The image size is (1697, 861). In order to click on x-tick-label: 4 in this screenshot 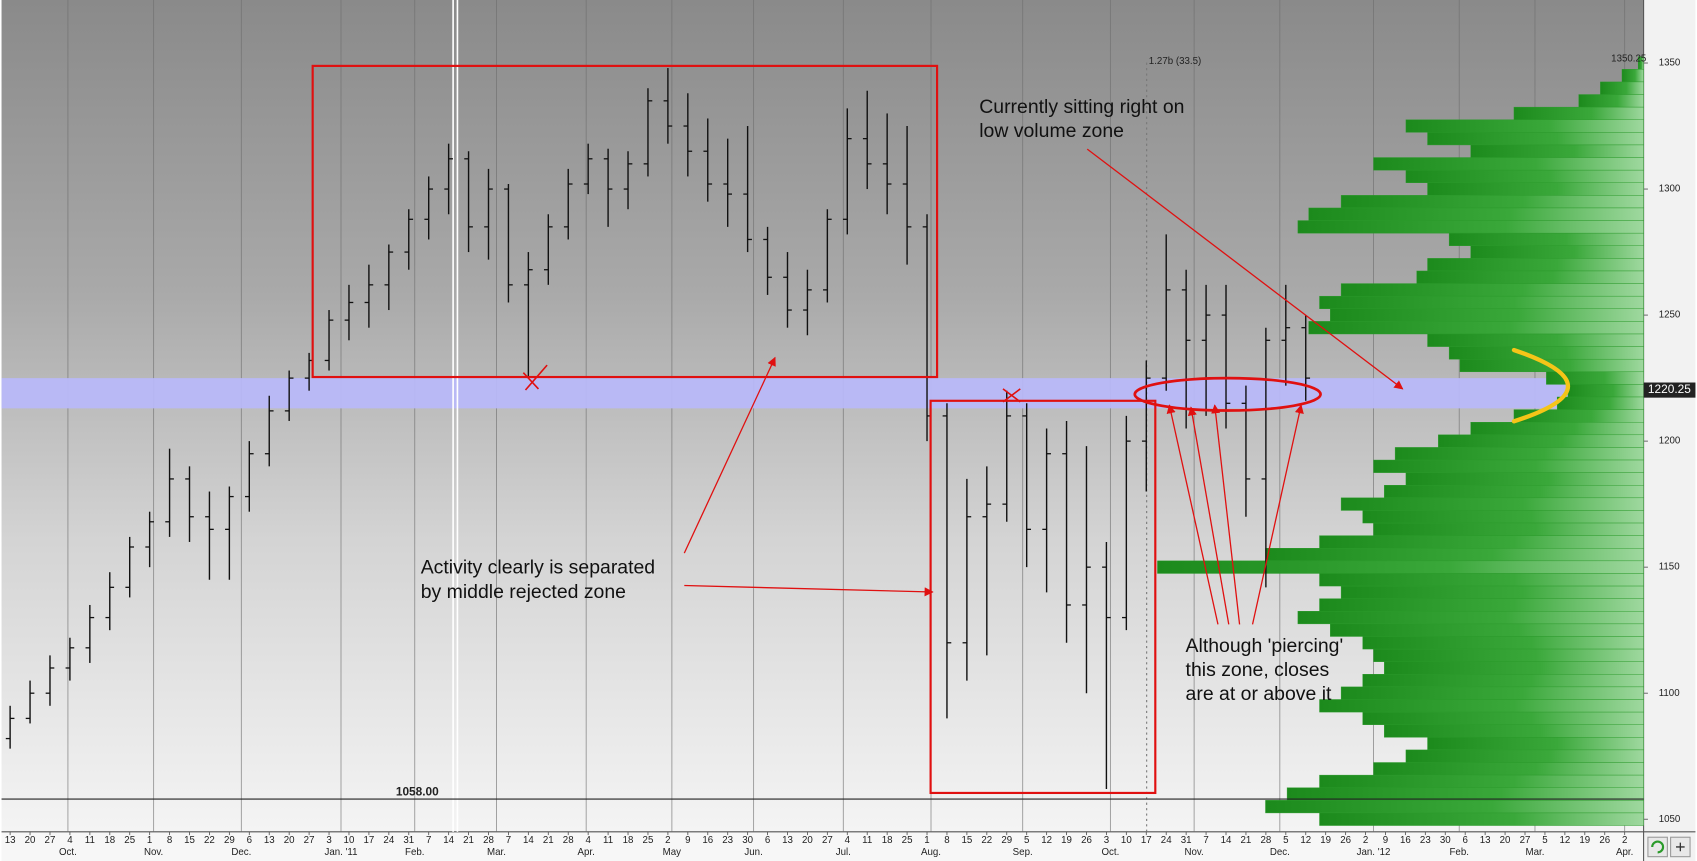, I will do `click(588, 840)`.